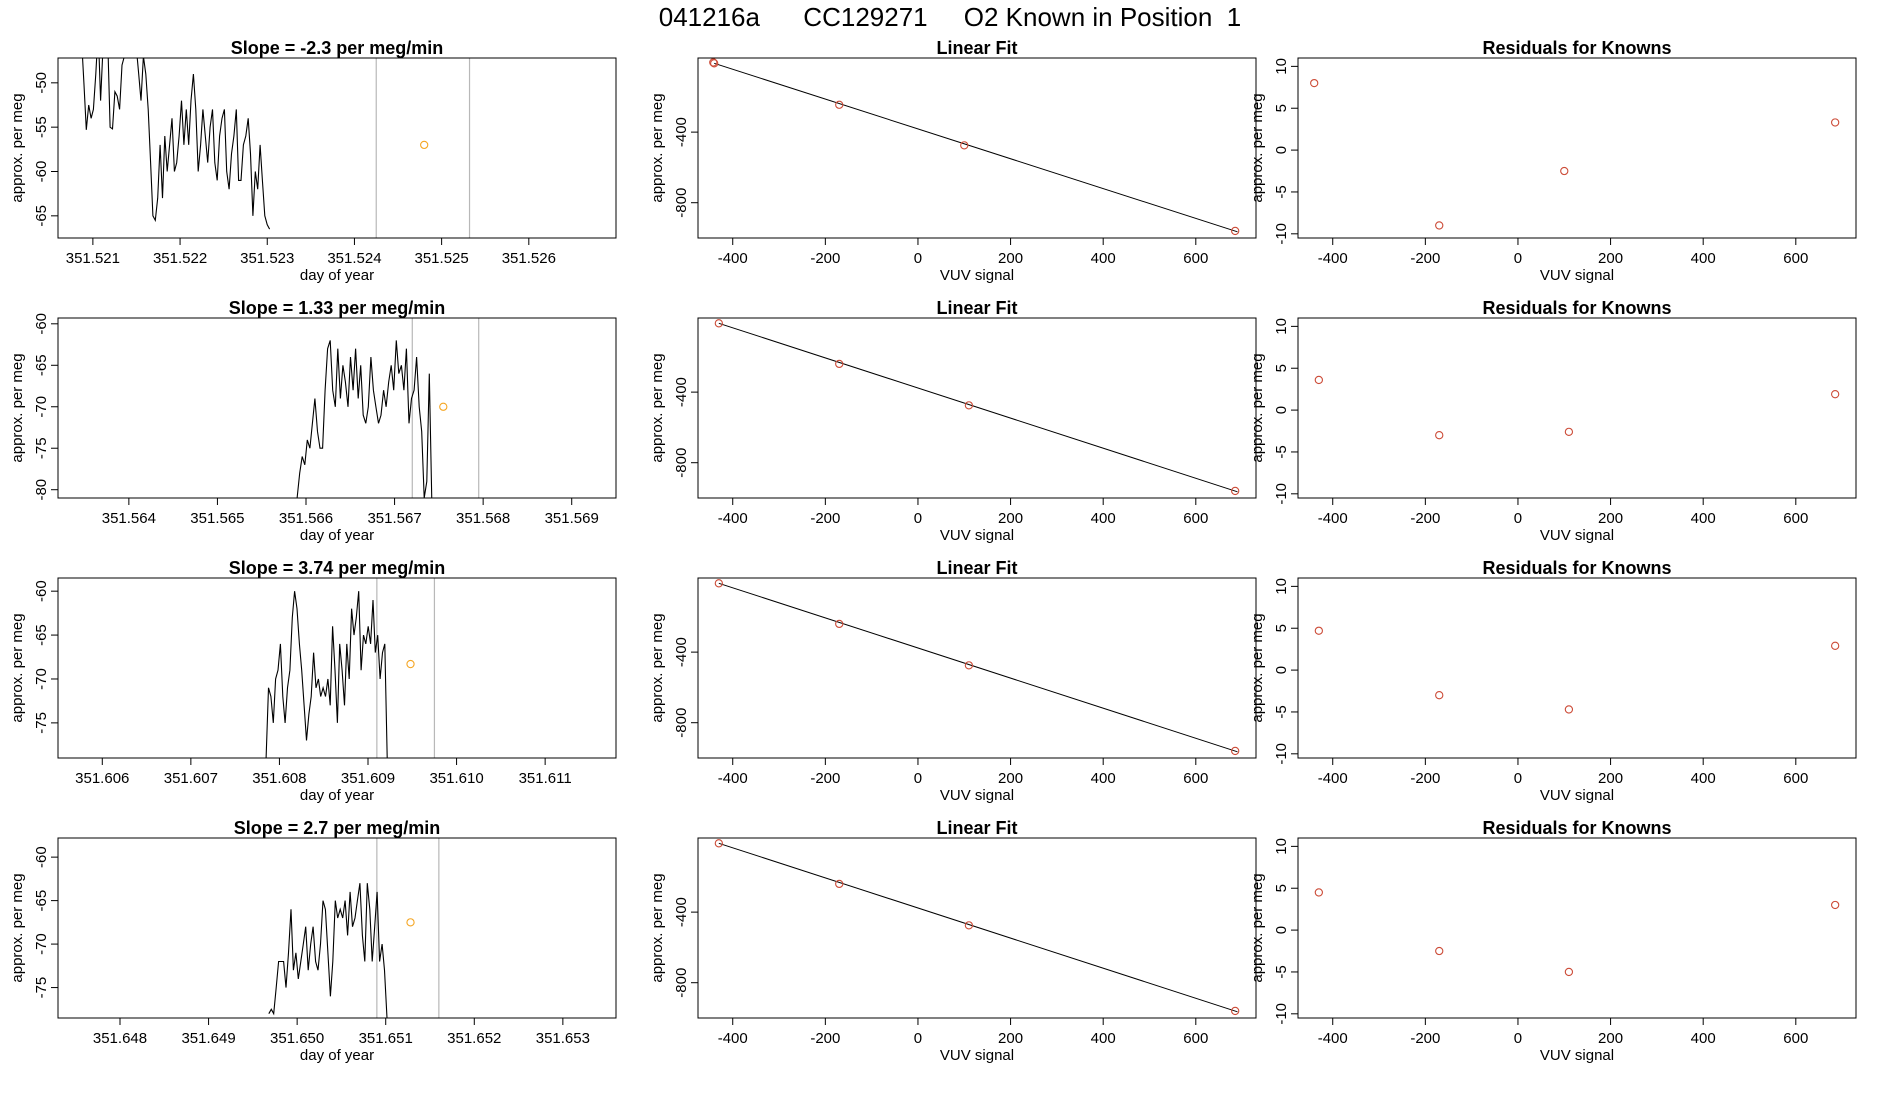  Describe the element at coordinates (950, 17) in the screenshot. I see `figure-title: 041216a CC129271 O2 Known in Position 1` at that location.